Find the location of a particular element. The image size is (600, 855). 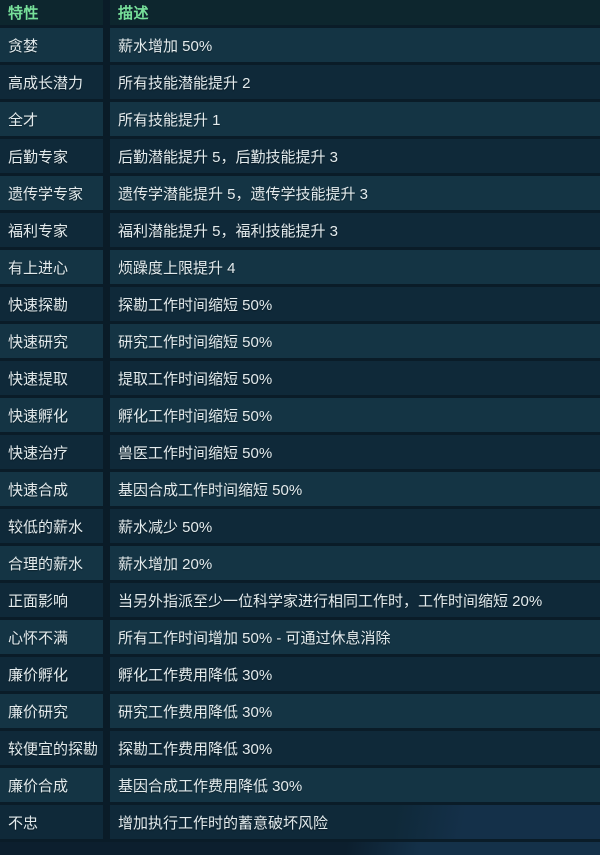

trait-cell: 快速治疗 is located at coordinates (51, 452).